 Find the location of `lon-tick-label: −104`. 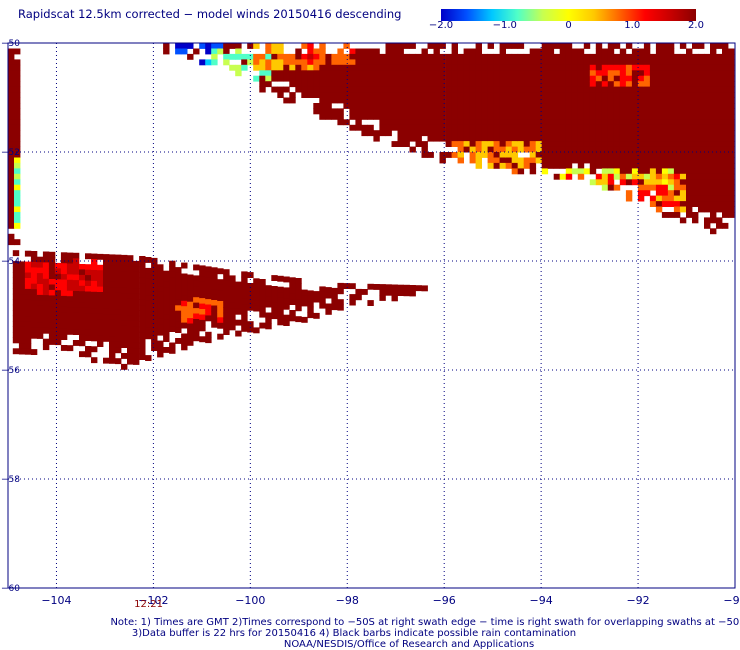

lon-tick-label: −104 is located at coordinates (56, 600).